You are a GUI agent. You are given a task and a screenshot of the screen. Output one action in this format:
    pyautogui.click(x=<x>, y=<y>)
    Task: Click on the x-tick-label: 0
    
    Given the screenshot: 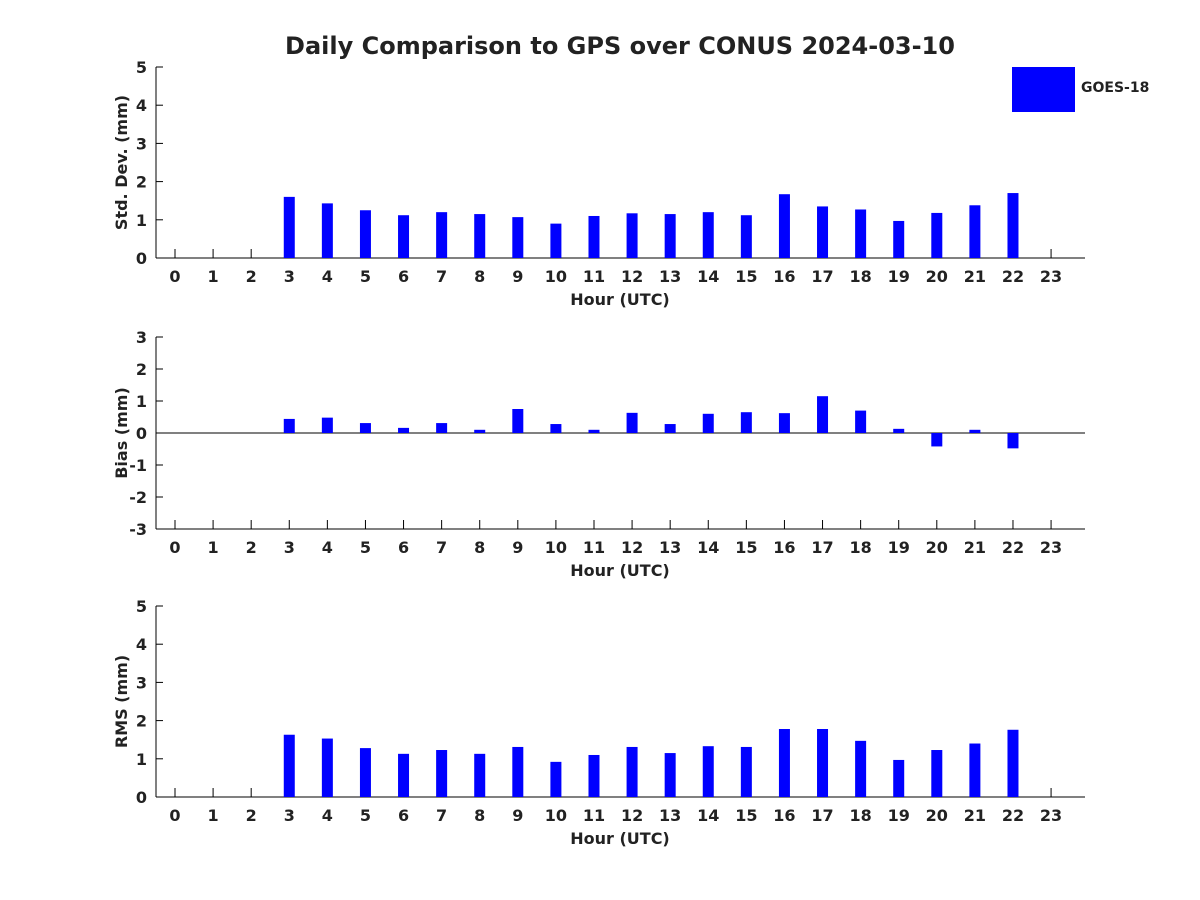 What is the action you would take?
    pyautogui.click(x=174, y=276)
    